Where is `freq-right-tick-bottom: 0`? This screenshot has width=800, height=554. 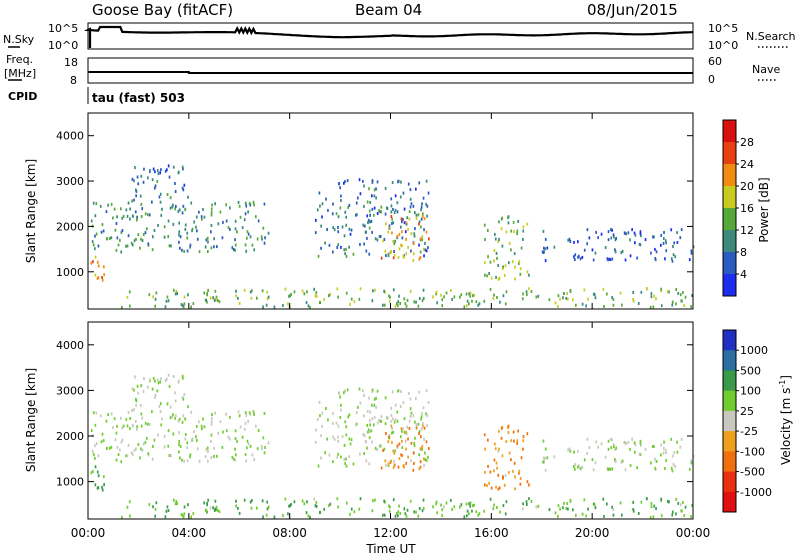 freq-right-tick-bottom: 0 is located at coordinates (711, 79).